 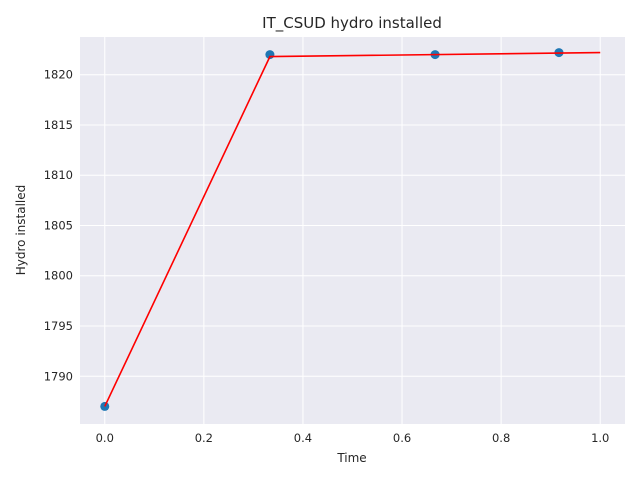 I want to click on x-tick-label: 0.8, so click(x=501, y=438).